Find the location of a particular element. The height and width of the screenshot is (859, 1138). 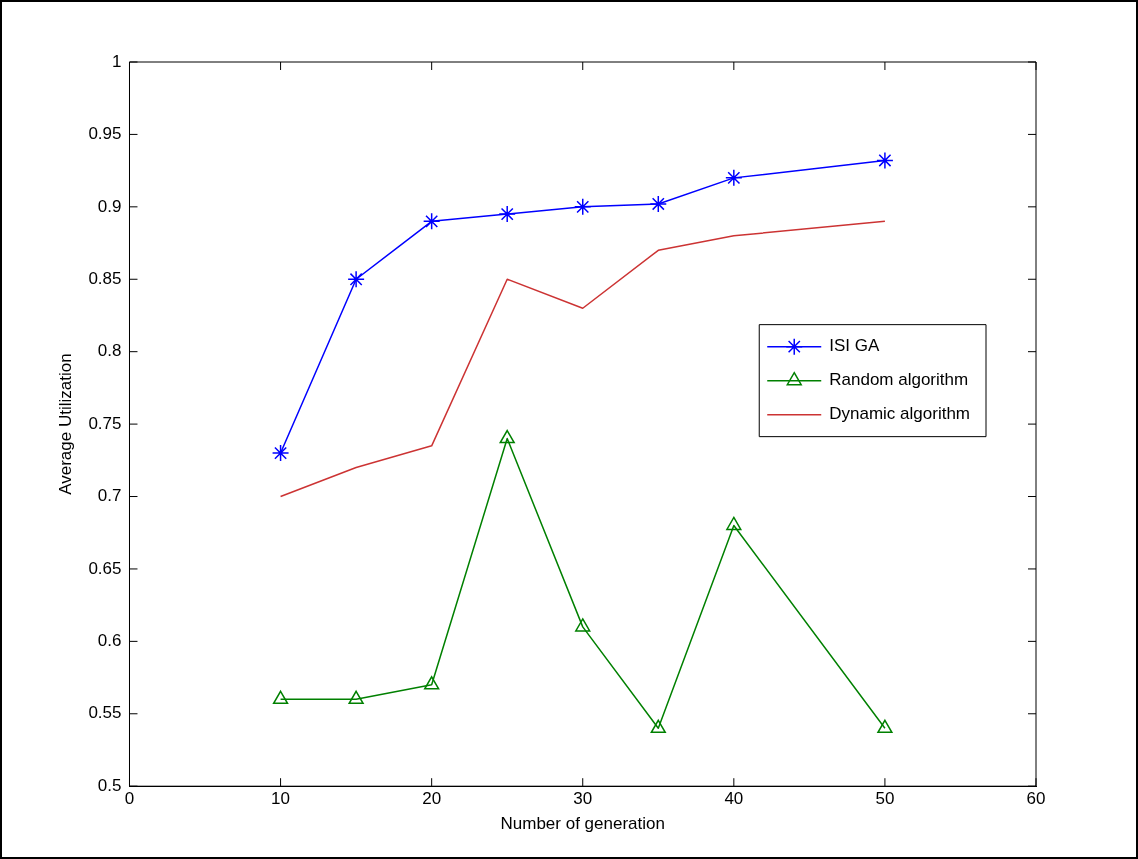

legend-label: Random algorithm is located at coordinates (899, 380).